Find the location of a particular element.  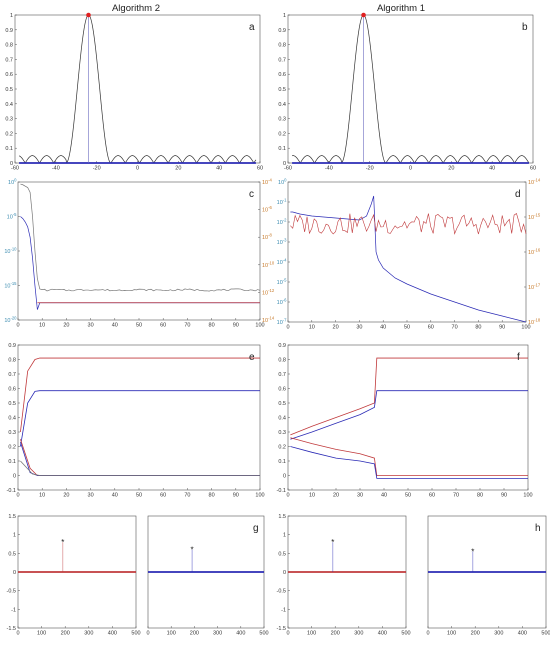

panel-label: e is located at coordinates (252, 357).